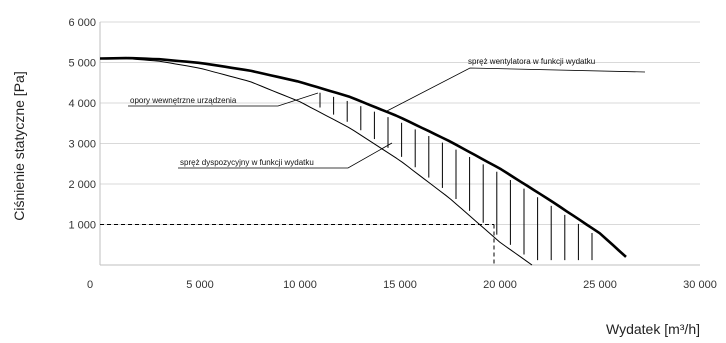  What do you see at coordinates (300, 285) in the screenshot?
I see `x-tick-label: 10 000` at bounding box center [300, 285].